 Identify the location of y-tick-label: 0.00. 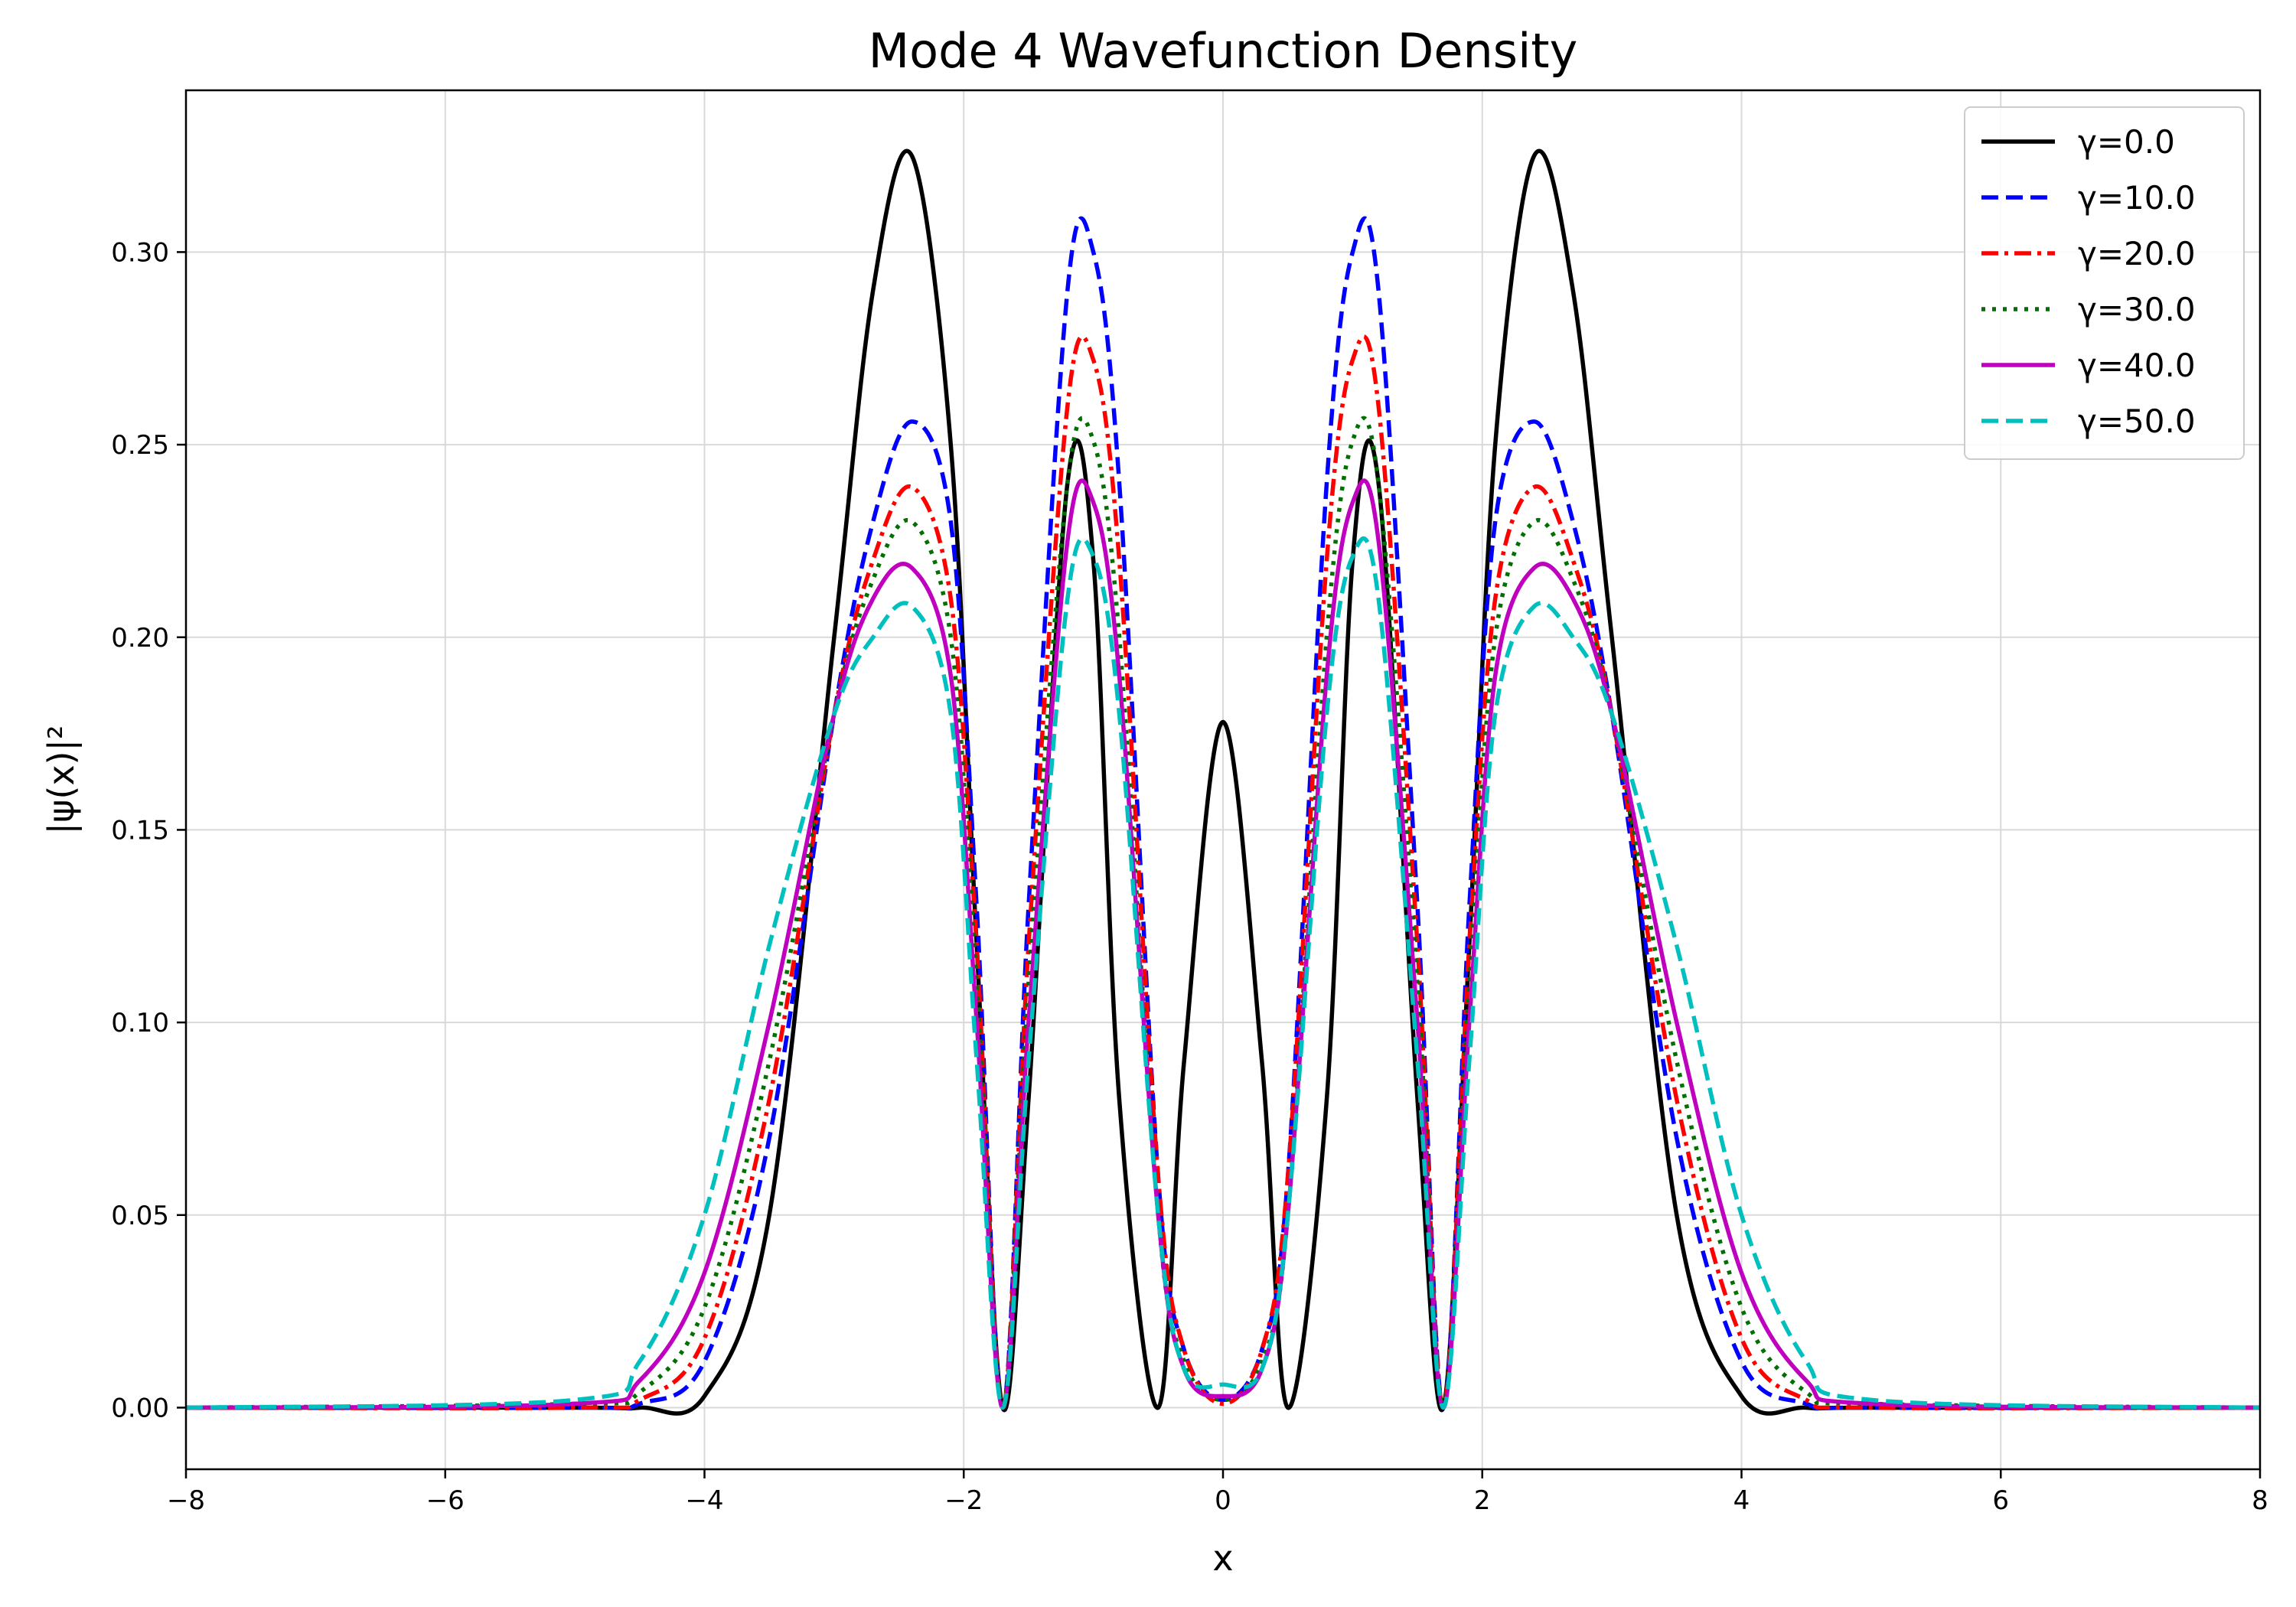
(140, 1408).